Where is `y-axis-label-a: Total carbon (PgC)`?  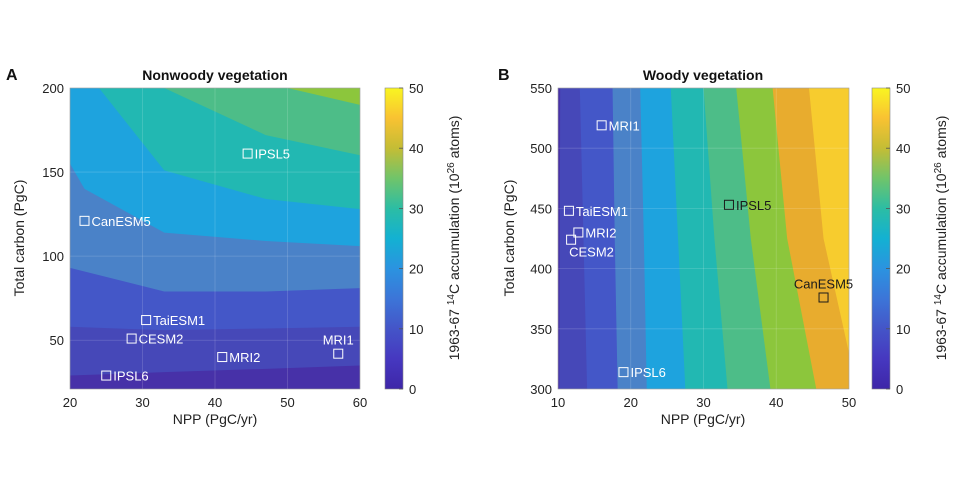 y-axis-label-a: Total carbon (PgC) is located at coordinates (19, 238).